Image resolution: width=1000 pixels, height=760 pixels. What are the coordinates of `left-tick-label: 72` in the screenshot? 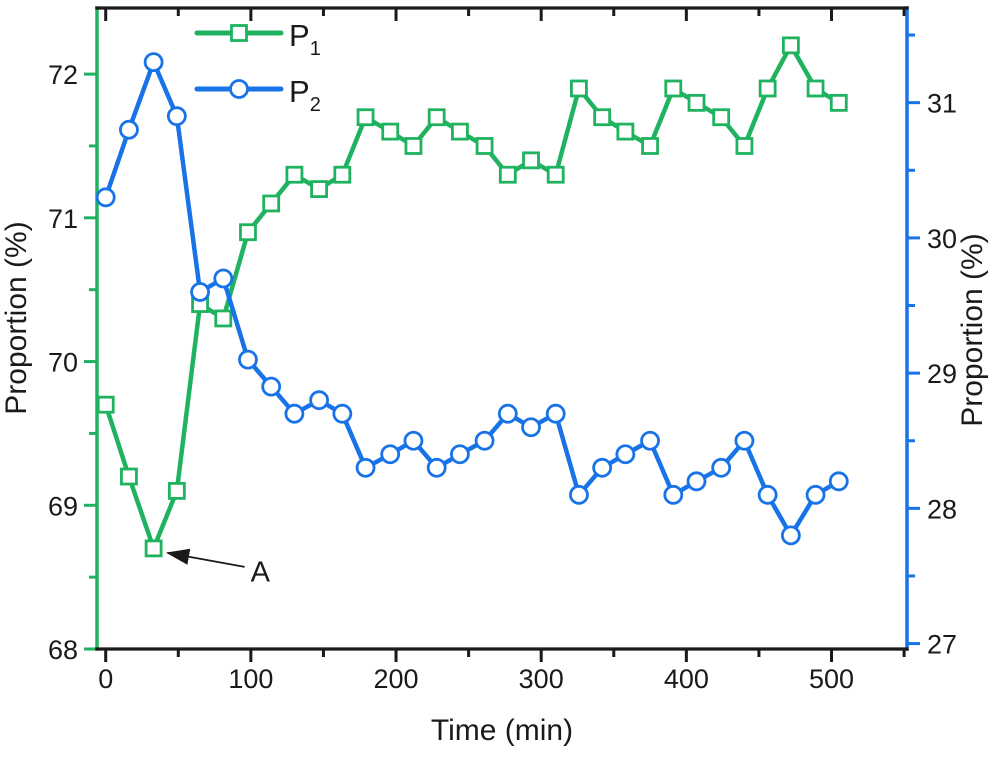 It's located at (63, 75).